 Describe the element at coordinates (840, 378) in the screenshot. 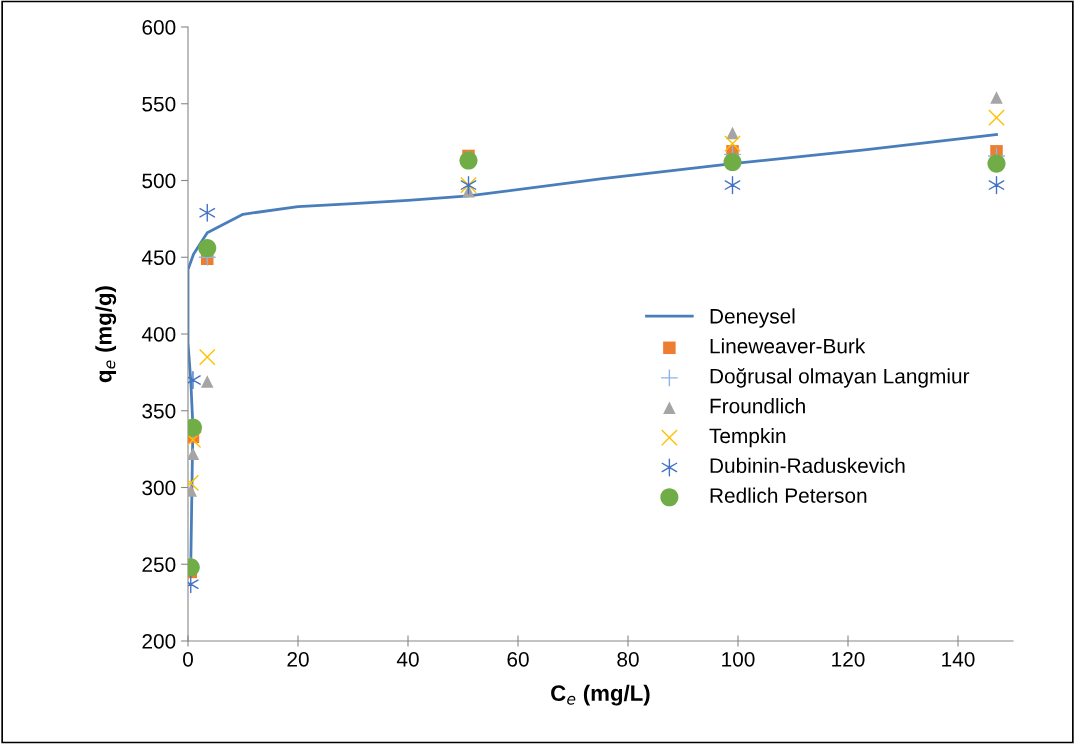

I see `legend-label: Doğrusal olmayan Langmiur` at that location.